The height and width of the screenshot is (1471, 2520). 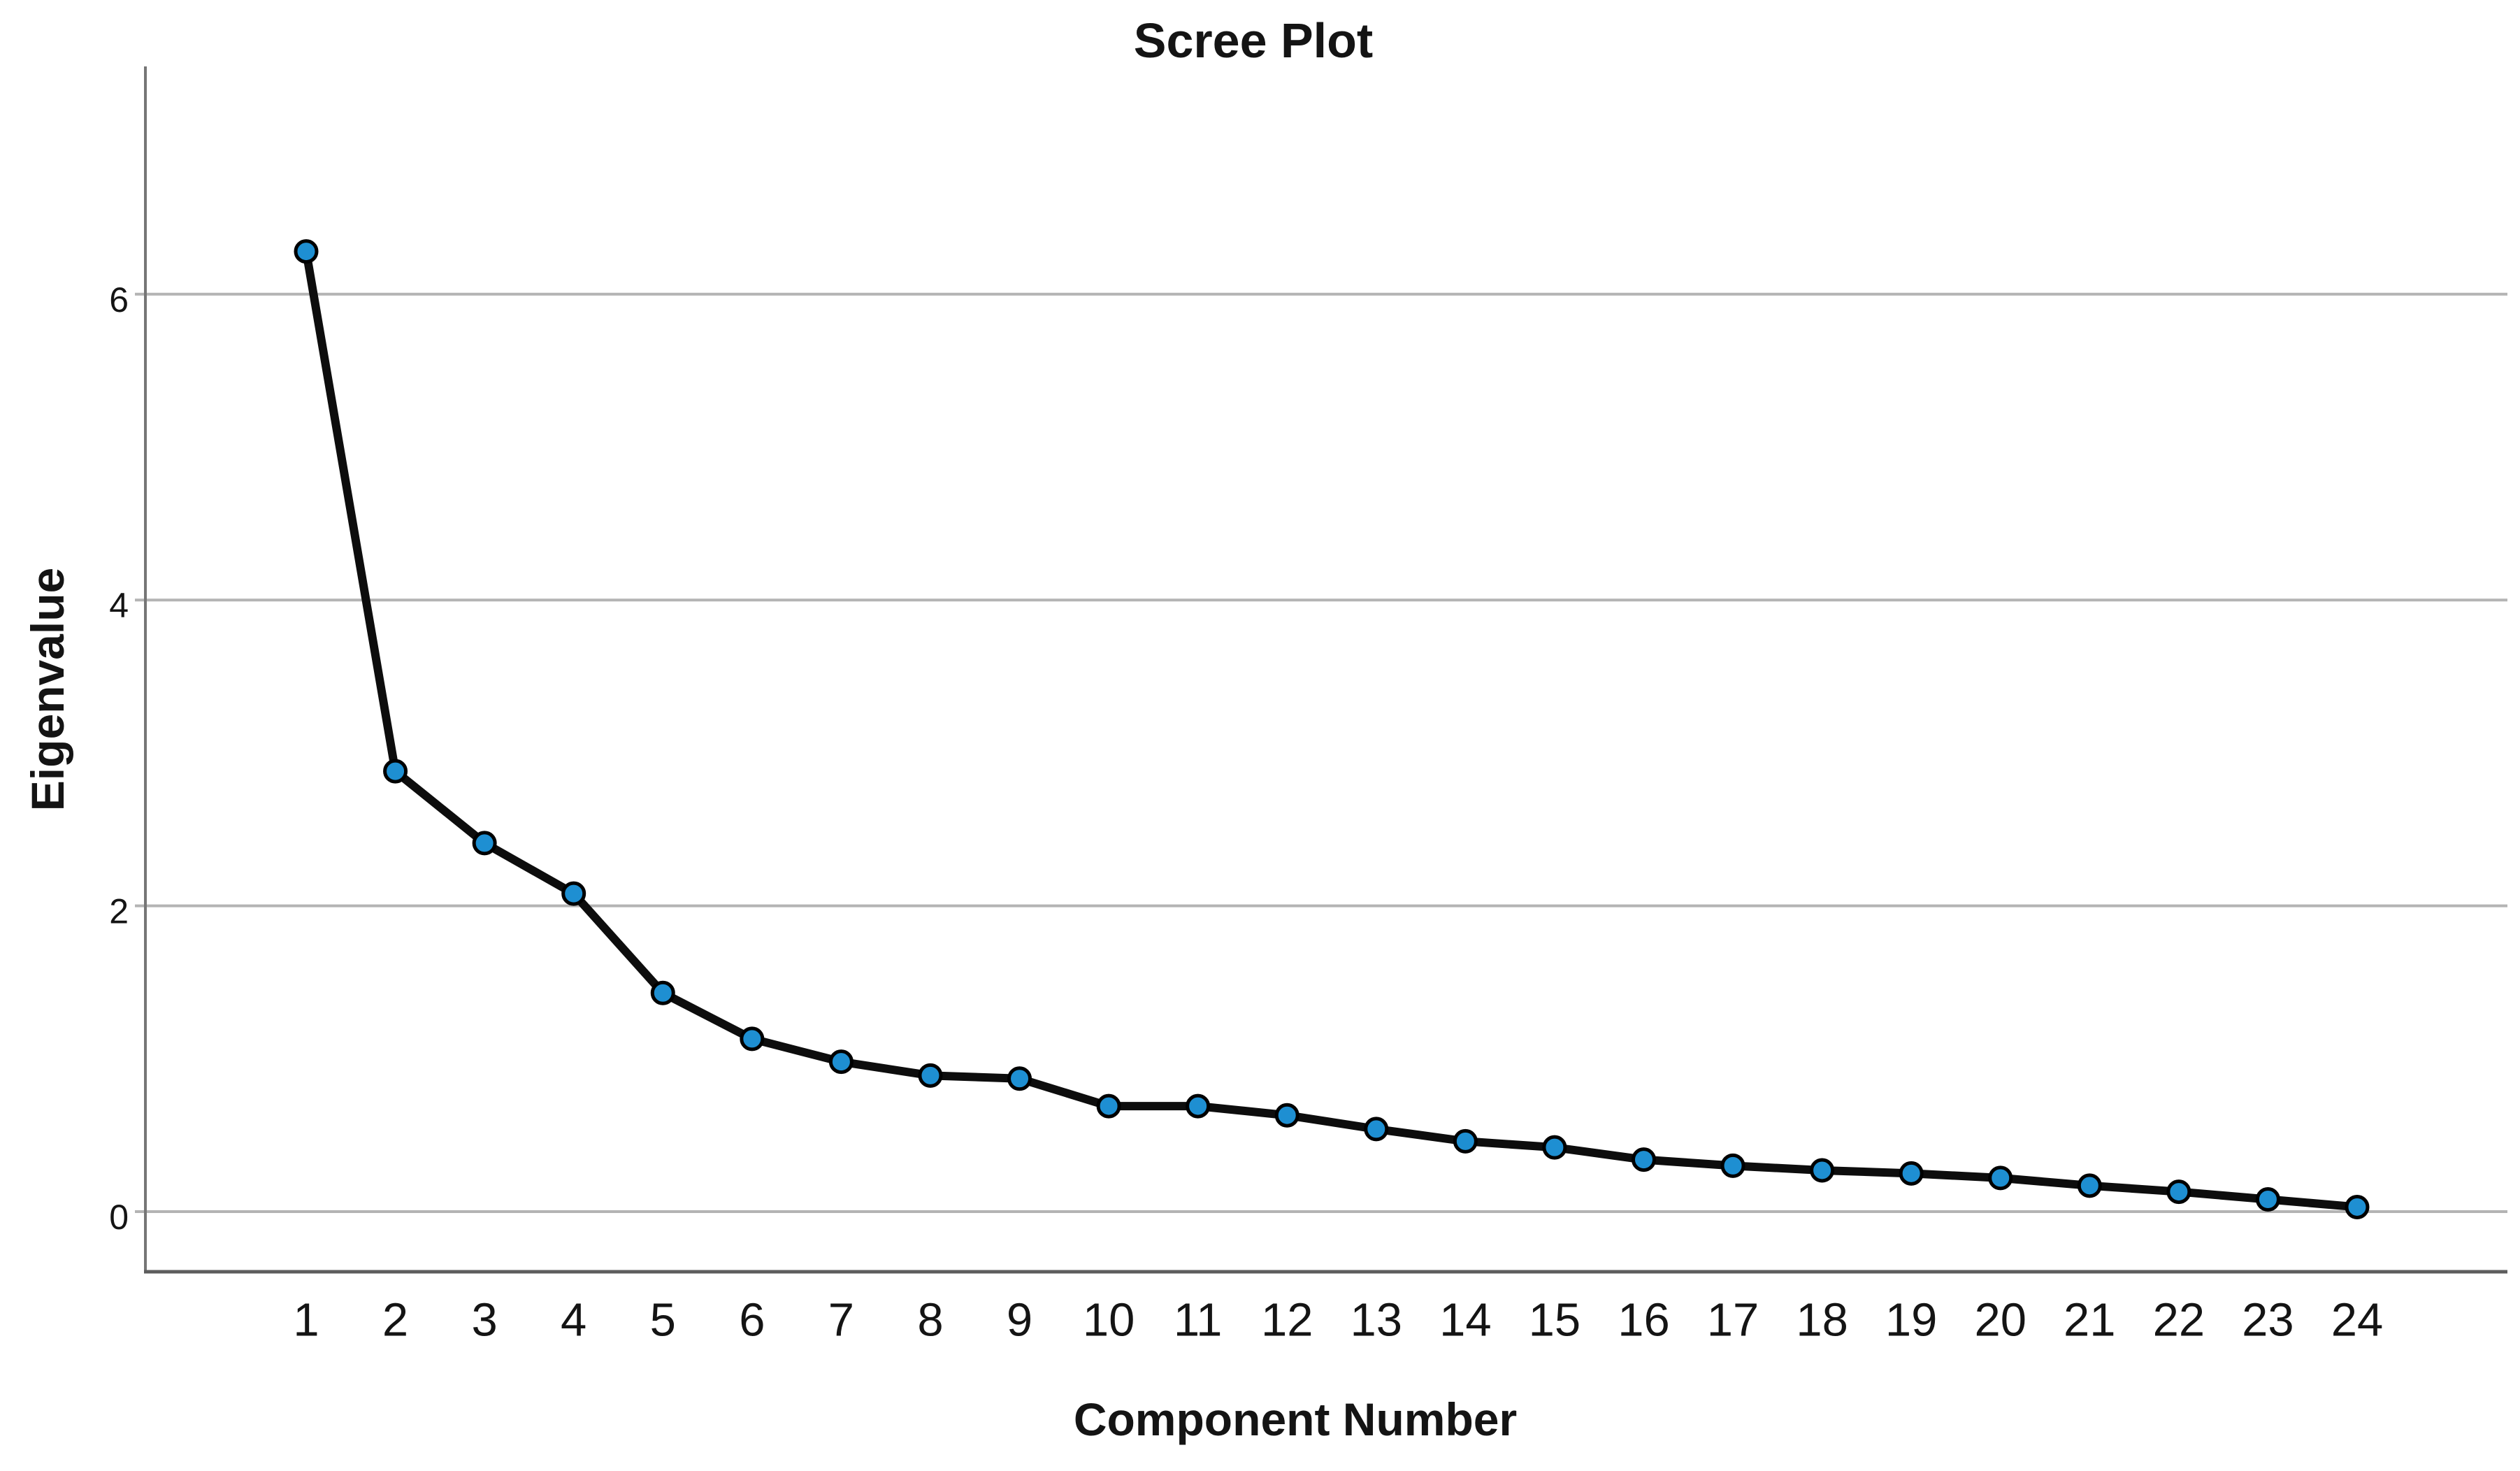 What do you see at coordinates (119, 1217) in the screenshot?
I see `y-tick-label: 0` at bounding box center [119, 1217].